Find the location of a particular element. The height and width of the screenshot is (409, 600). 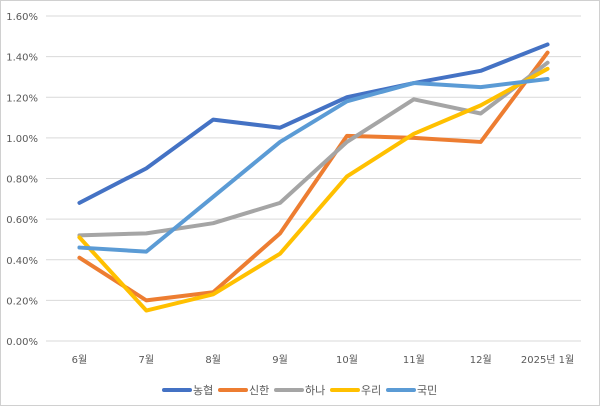

legend-item: 우리 is located at coordinates (355, 390).